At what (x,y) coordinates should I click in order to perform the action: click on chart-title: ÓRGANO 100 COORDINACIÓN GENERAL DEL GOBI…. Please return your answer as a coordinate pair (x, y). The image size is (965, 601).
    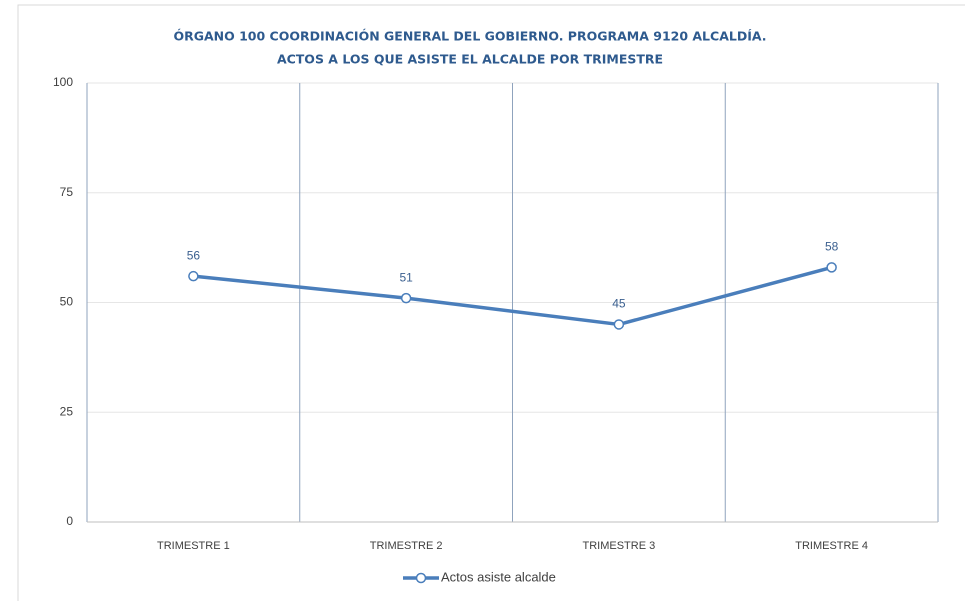
    Looking at the image, I should click on (469, 36).